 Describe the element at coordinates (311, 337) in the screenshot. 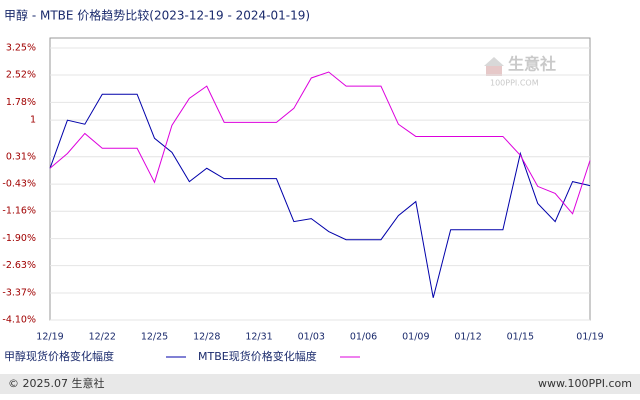

I see `x-tick-label: 01/03` at that location.